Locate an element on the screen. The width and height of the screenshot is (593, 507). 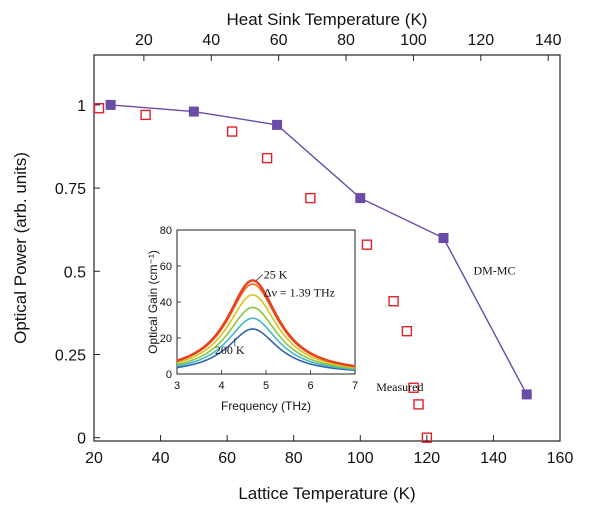
inset-25k-label: 25 K is located at coordinates (276, 275).